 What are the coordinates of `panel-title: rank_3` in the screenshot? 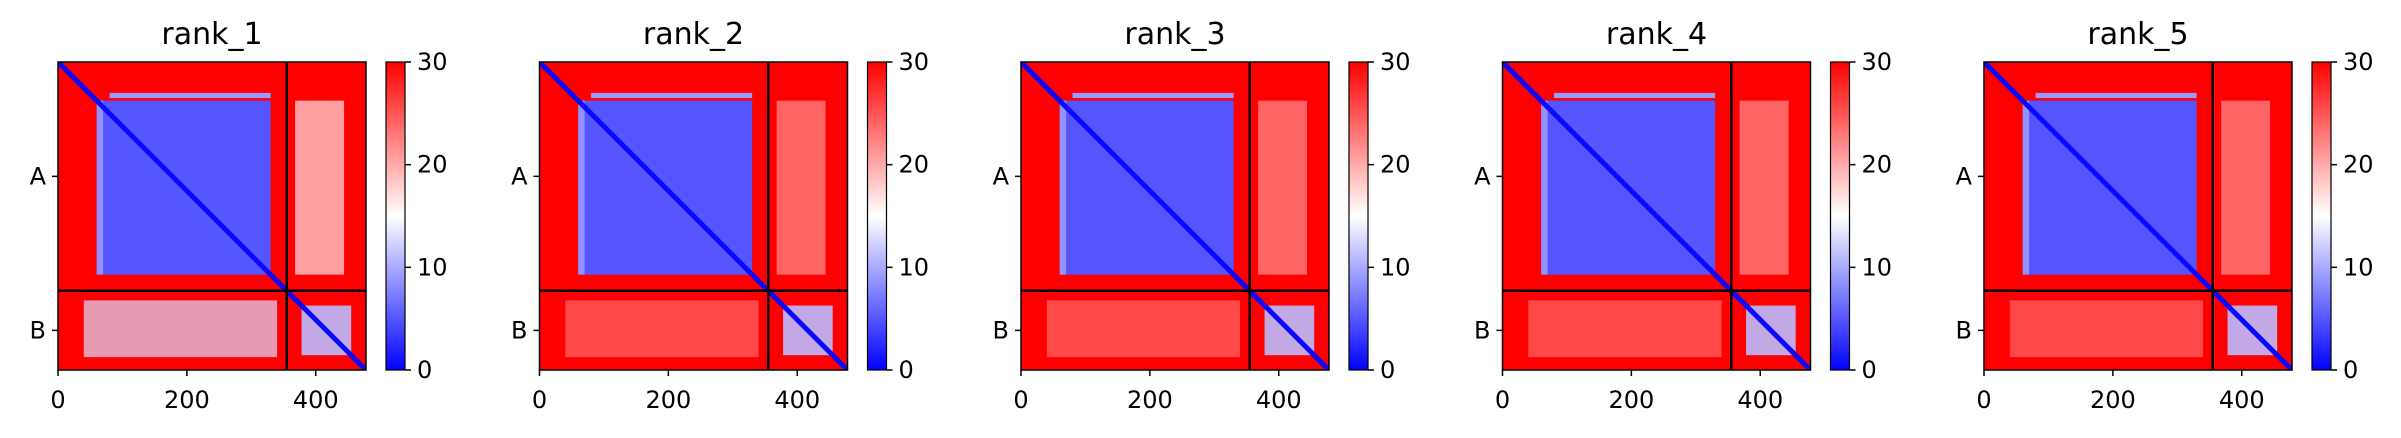 It's located at (1174, 34).